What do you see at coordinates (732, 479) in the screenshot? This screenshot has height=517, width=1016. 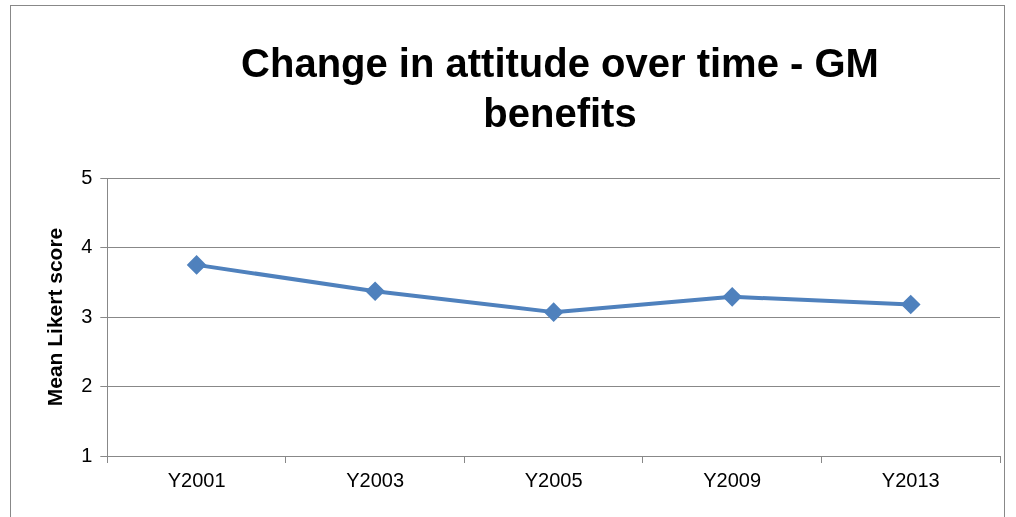 I see `x-tick-label: Y2009` at bounding box center [732, 479].